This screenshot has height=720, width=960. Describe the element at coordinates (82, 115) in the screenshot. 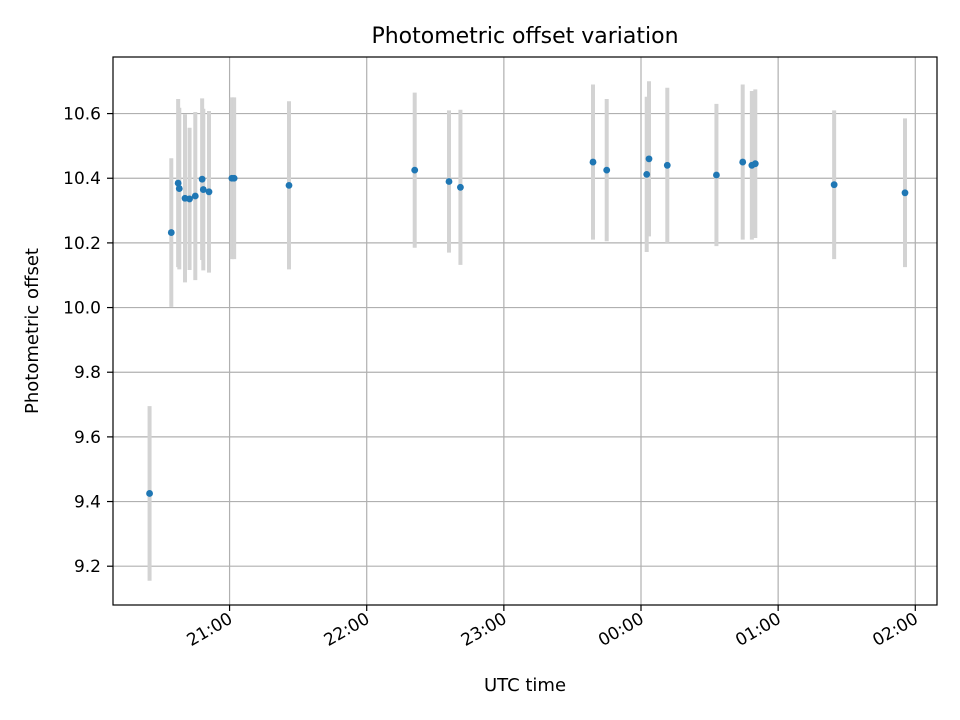

I see `y-tick-label: 10.6` at that location.